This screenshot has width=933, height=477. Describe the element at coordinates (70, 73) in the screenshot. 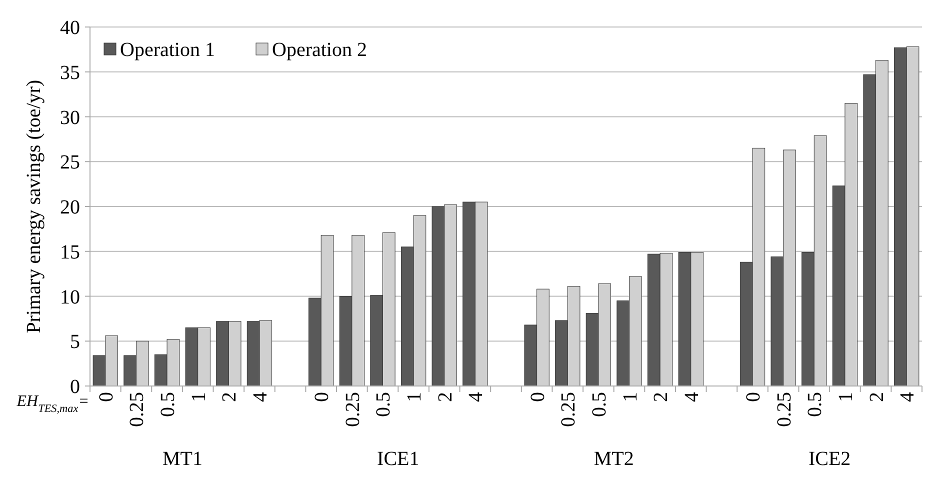

I see `y-tick-label: 35` at that location.